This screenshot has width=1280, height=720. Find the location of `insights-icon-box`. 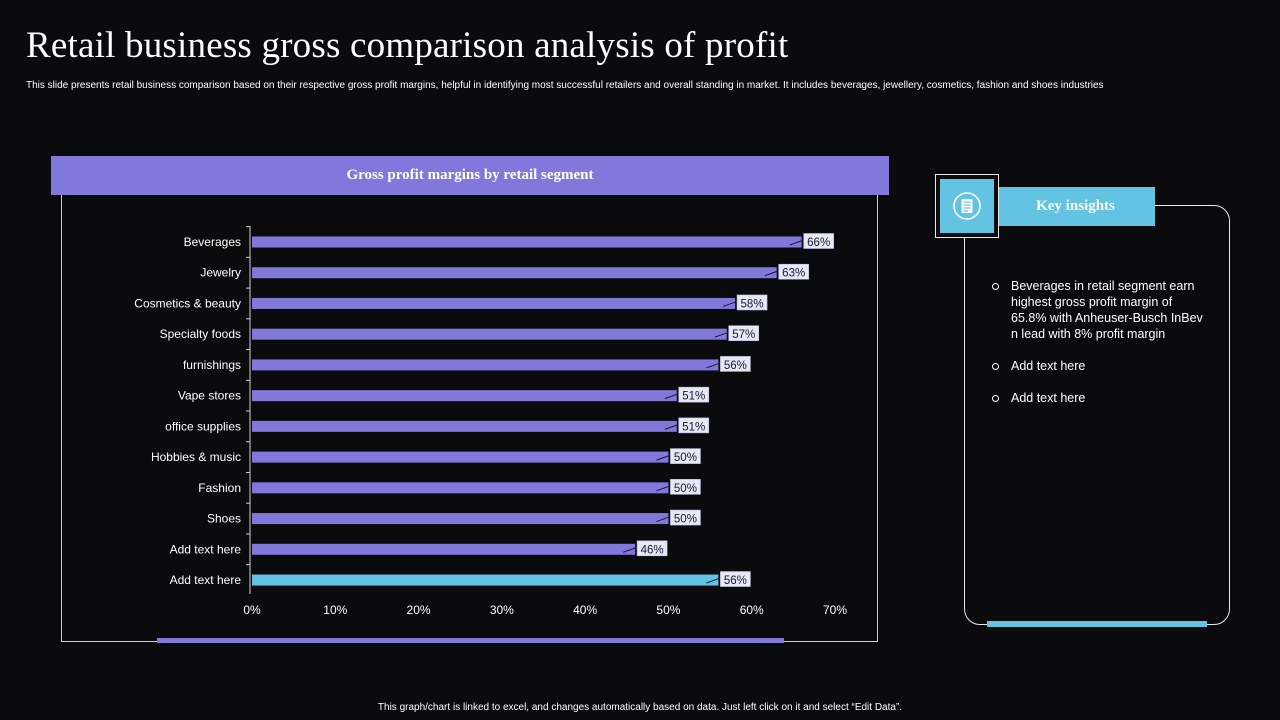

insights-icon-box is located at coordinates (967, 206).